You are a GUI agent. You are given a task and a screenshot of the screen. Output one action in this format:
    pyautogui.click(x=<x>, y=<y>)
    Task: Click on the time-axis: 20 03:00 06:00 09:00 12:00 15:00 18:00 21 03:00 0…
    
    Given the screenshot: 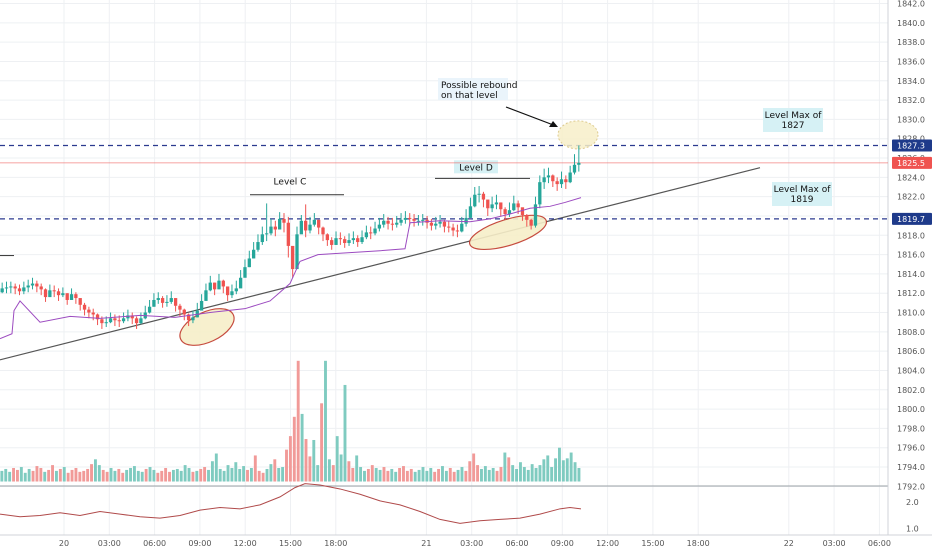 What is the action you would take?
    pyautogui.click(x=475, y=543)
    